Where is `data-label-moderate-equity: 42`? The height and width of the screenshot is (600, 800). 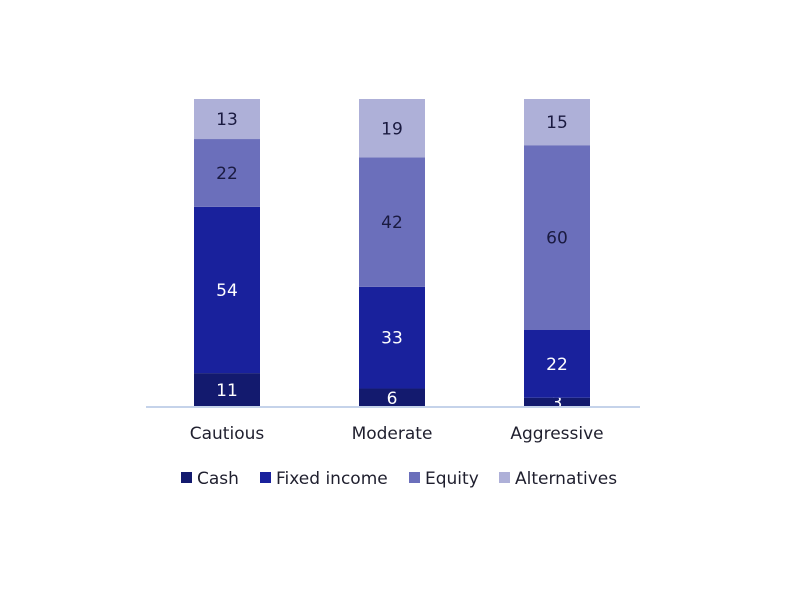
data-label-moderate-equity: 42 is located at coordinates (392, 223).